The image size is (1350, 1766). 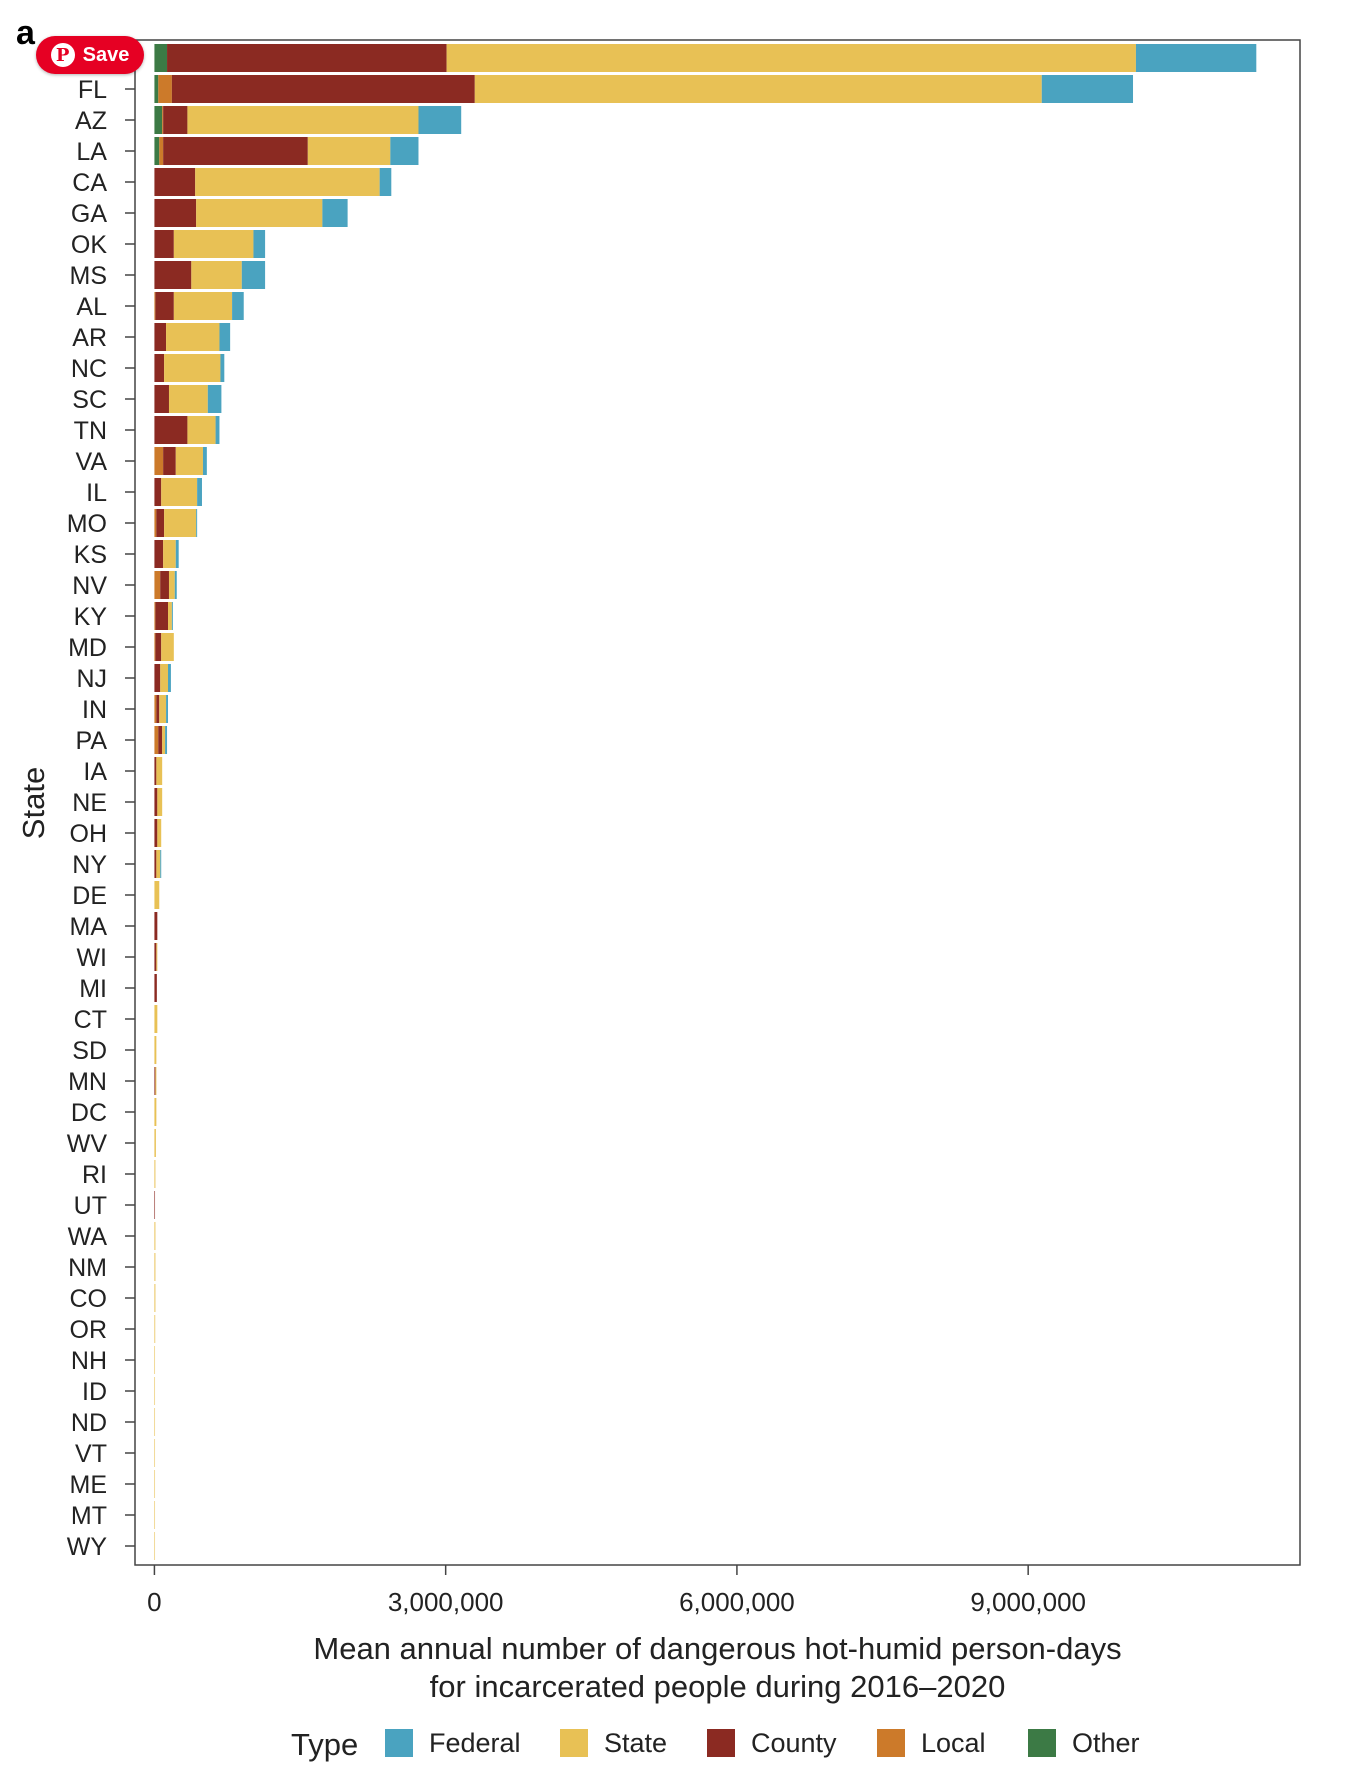 I want to click on y-tick-label: UT, so click(x=90, y=1206).